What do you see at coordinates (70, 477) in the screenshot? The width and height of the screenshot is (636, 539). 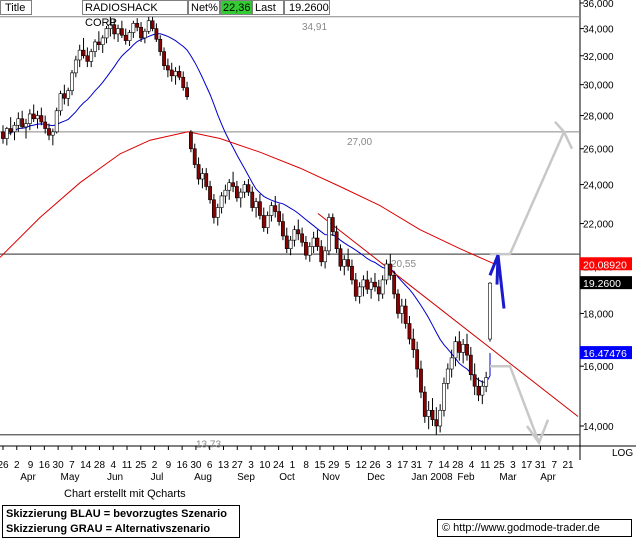 I see `x-month-label: May` at bounding box center [70, 477].